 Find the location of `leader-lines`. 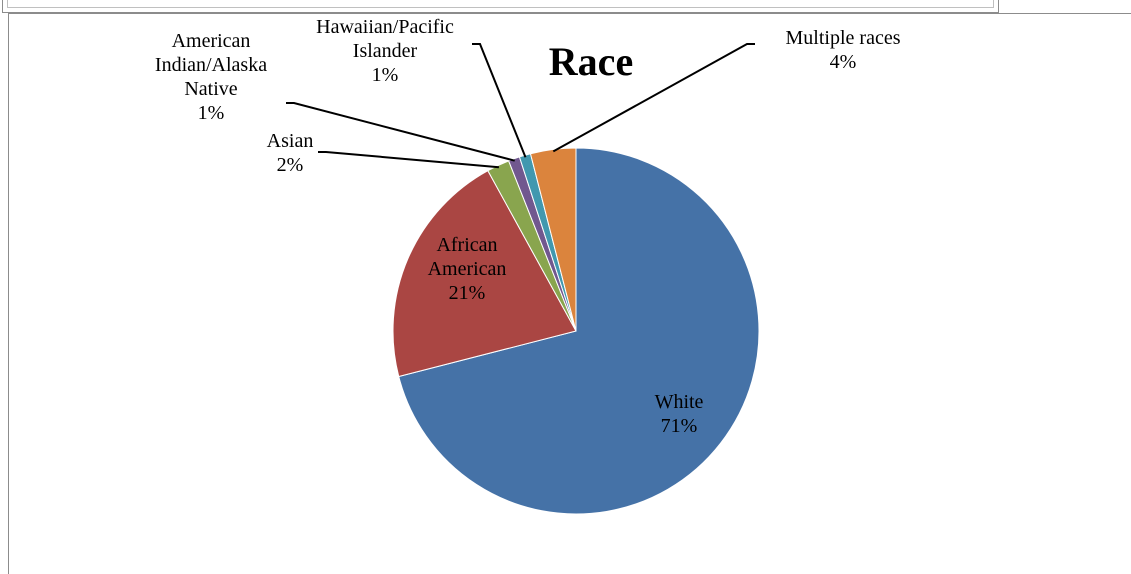

leader-lines is located at coordinates (520, 106).